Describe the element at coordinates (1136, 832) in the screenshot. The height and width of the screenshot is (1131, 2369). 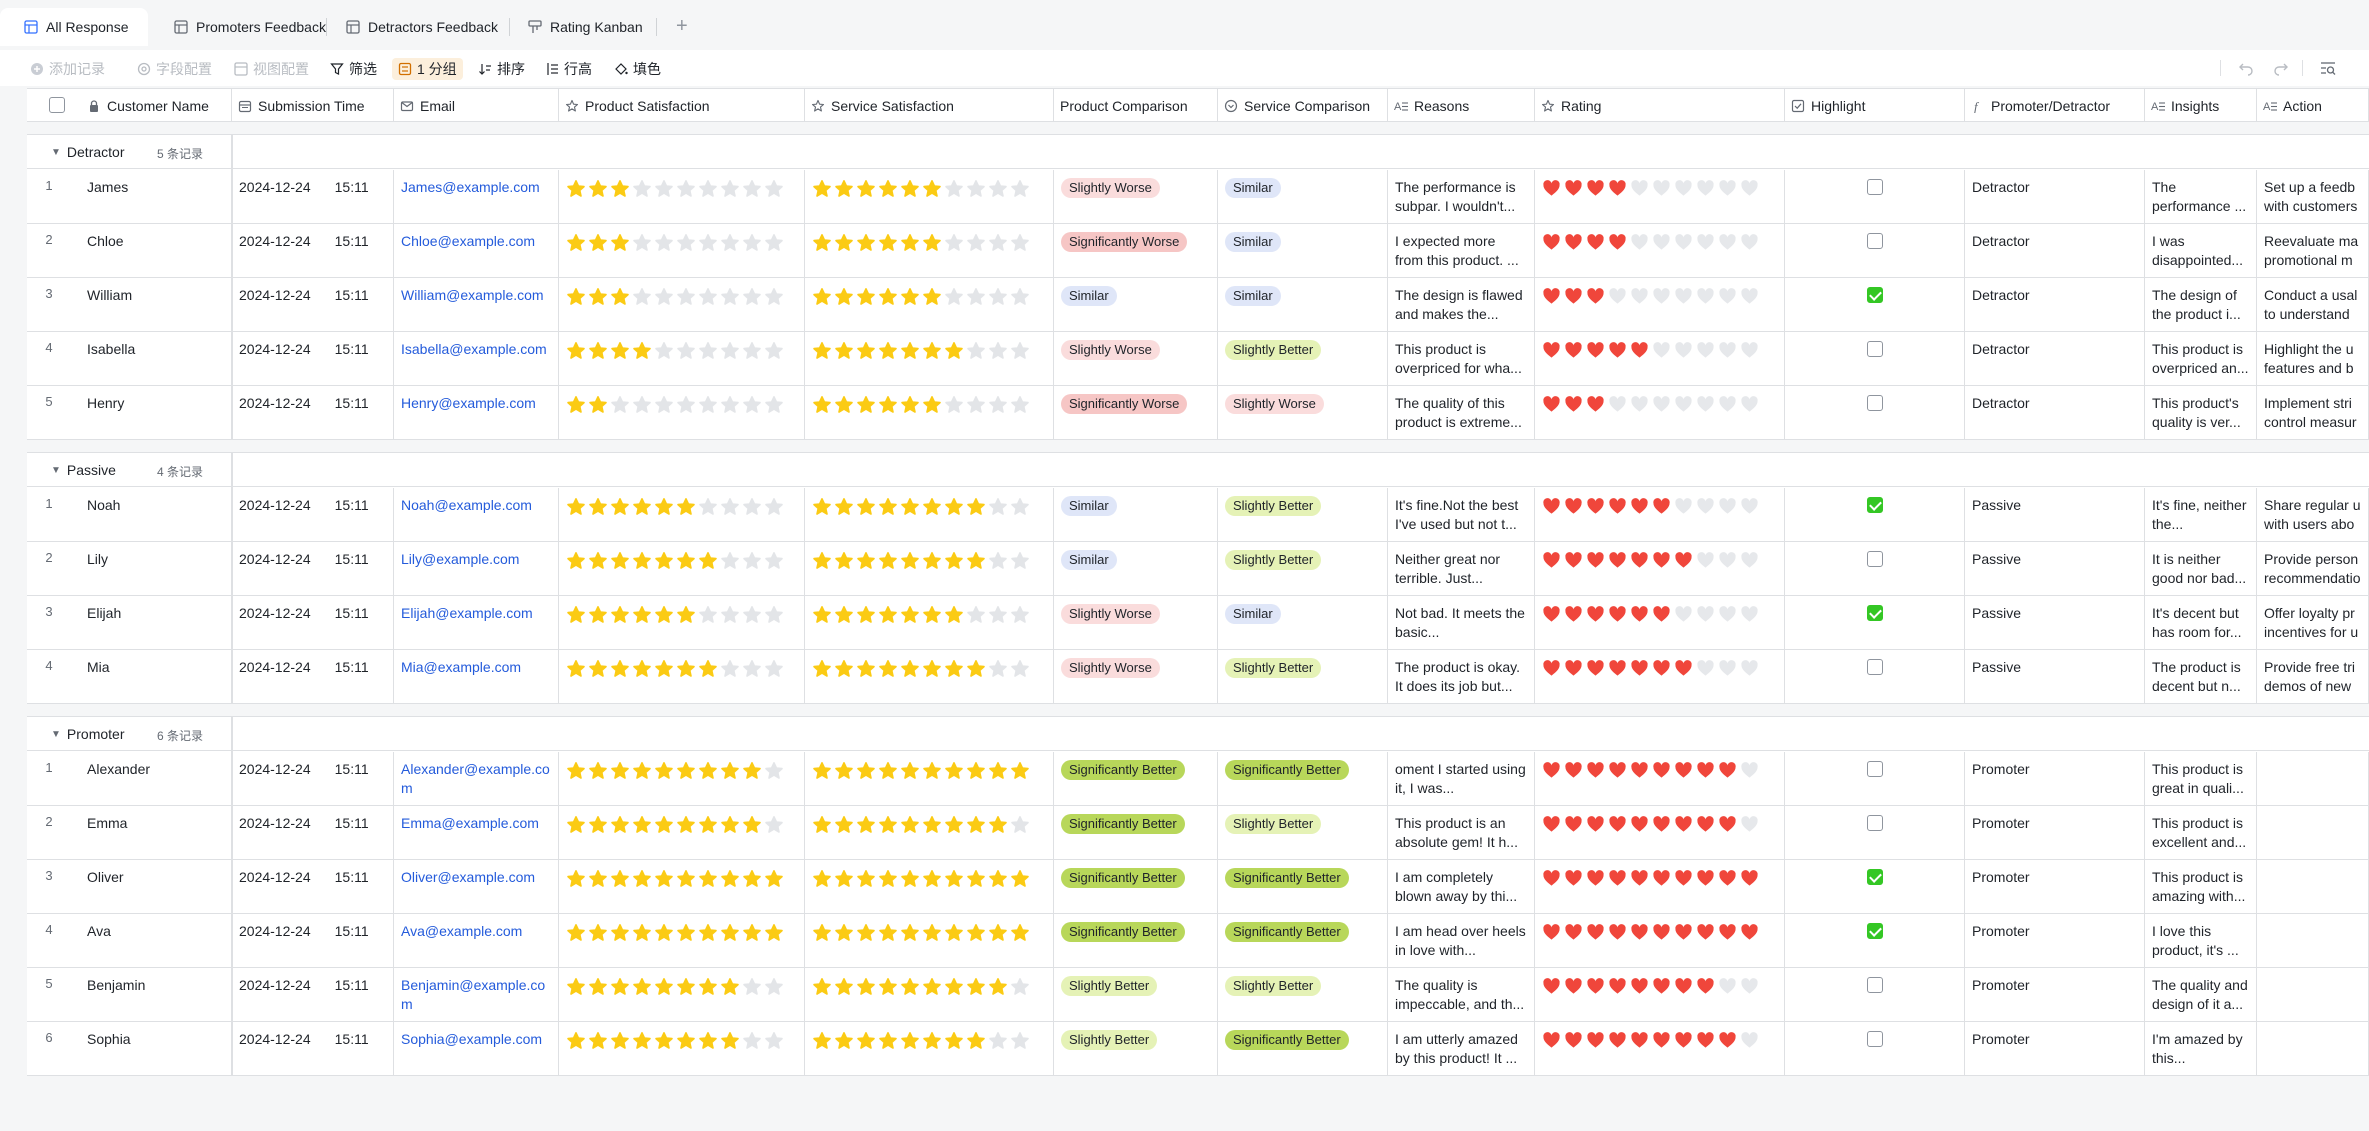
I see `cell-product-comparison: Significantly Better` at that location.